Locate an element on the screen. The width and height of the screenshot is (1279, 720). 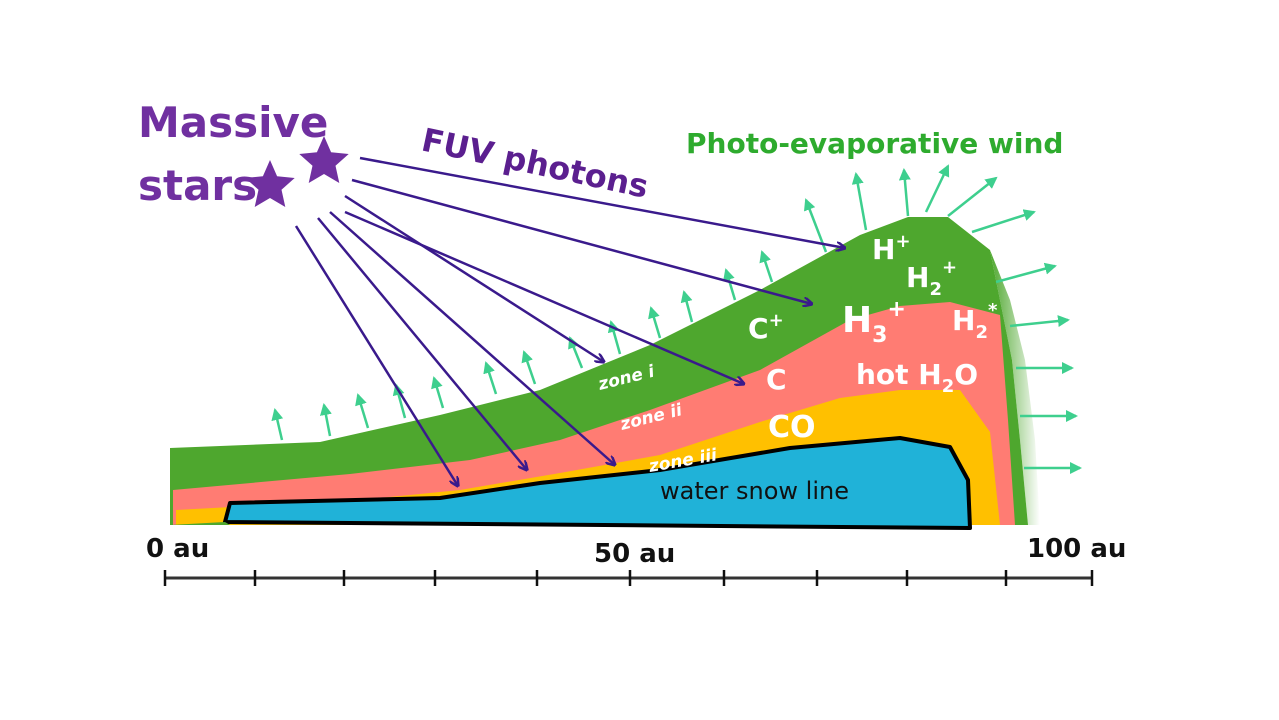
fuv-photons-label: FUV photons is located at coordinates (534, 163).